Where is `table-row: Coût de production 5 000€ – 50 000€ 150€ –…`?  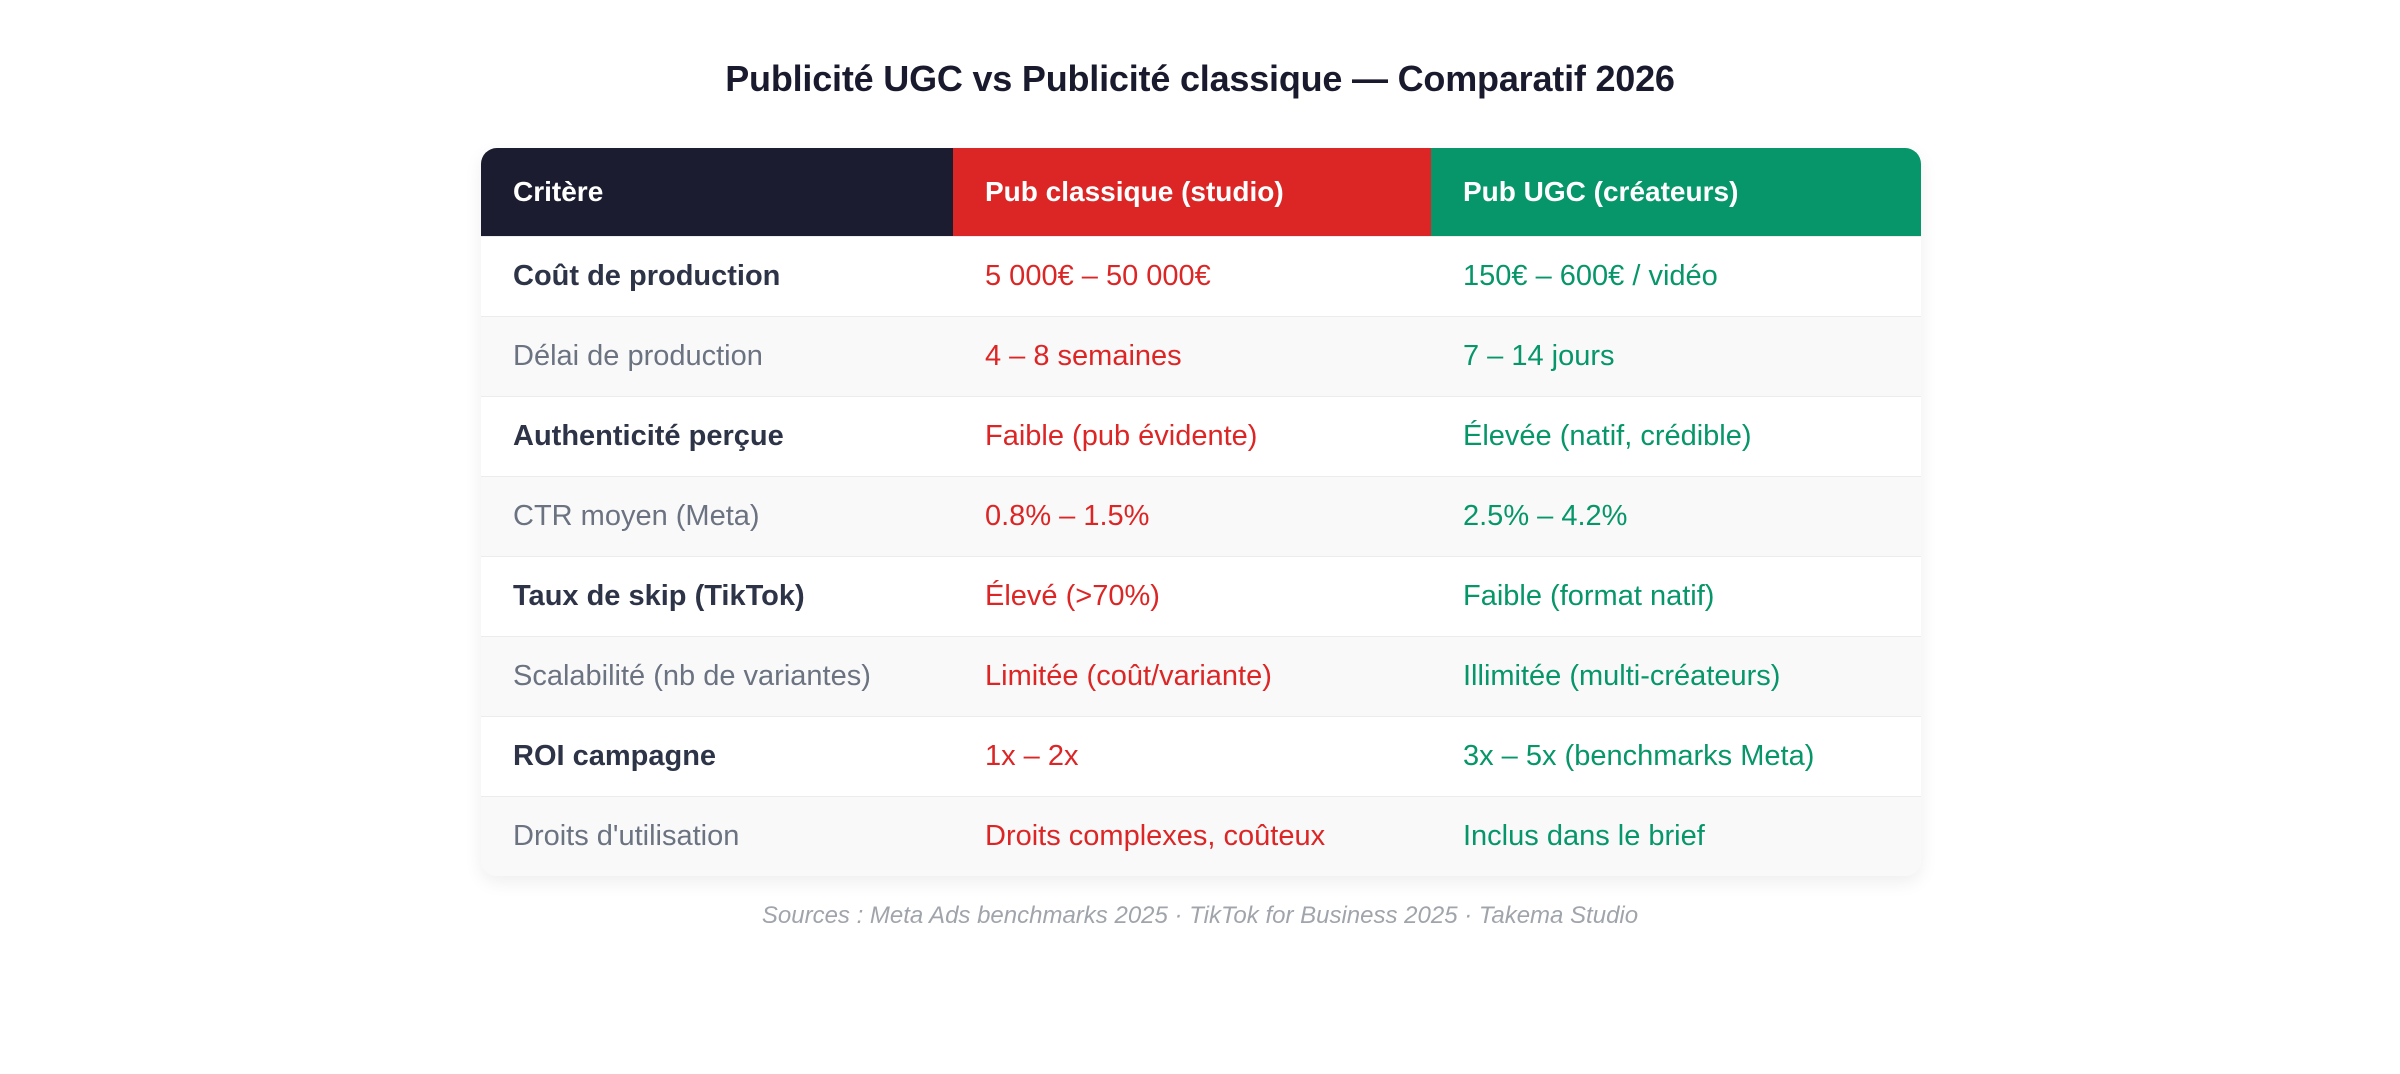
table-row: Coût de production 5 000€ – 50 000€ 150€ –… is located at coordinates (1201, 275).